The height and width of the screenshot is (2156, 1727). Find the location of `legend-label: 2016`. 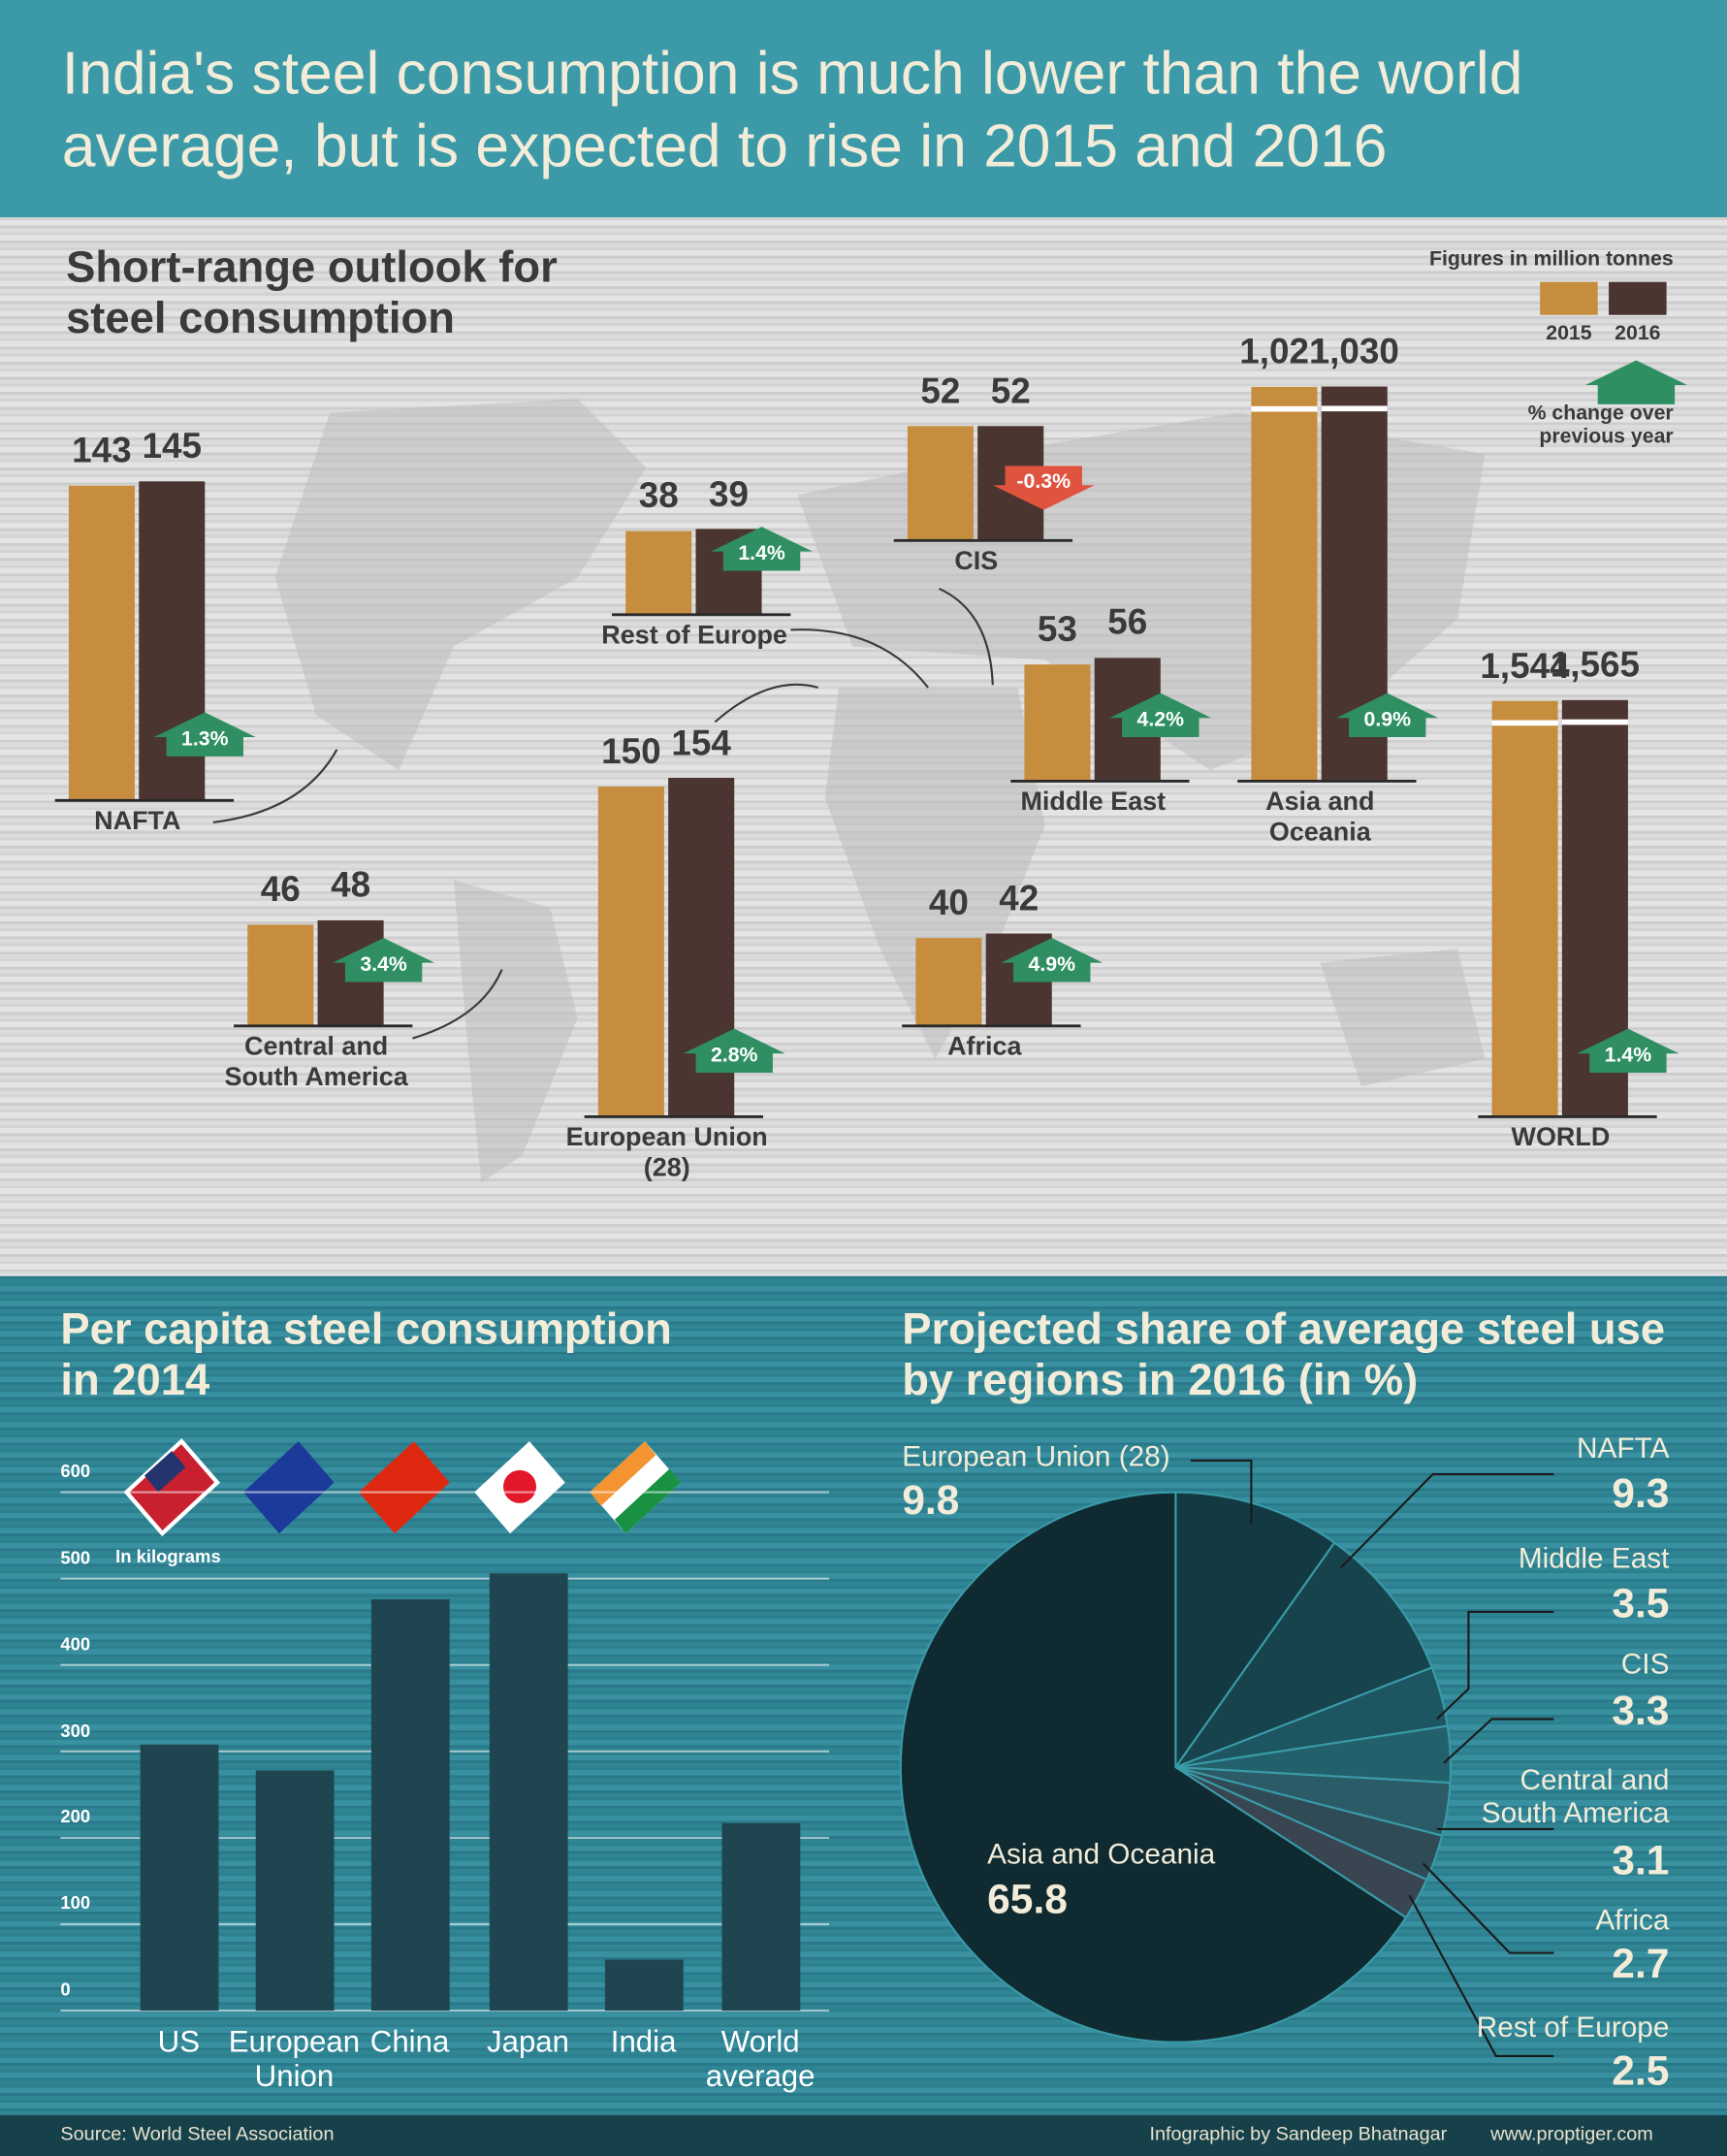

legend-label: 2016 is located at coordinates (1638, 333).